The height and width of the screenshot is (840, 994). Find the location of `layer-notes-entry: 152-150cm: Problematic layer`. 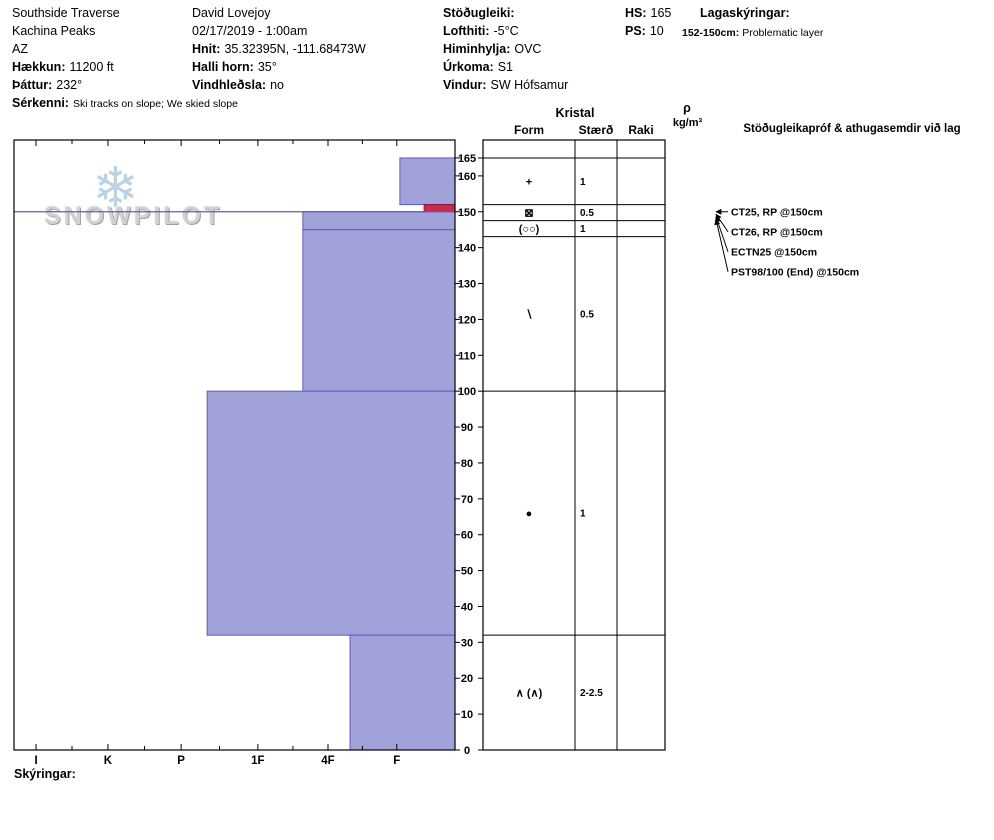

layer-notes-entry: 152-150cm: Problematic layer is located at coordinates (752, 32).